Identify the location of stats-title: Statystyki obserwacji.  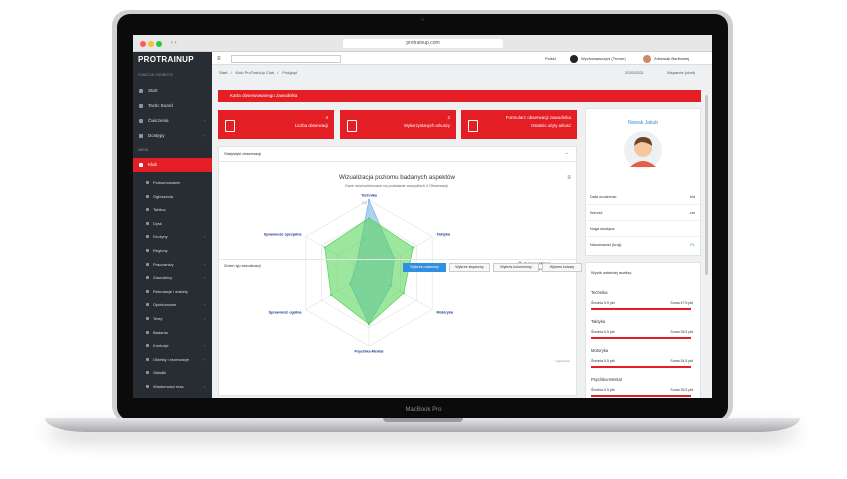
(243, 153).